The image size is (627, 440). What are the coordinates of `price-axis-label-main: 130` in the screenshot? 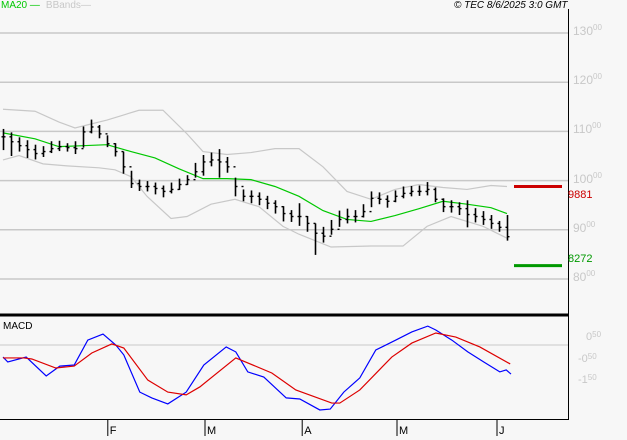 It's located at (583, 31).